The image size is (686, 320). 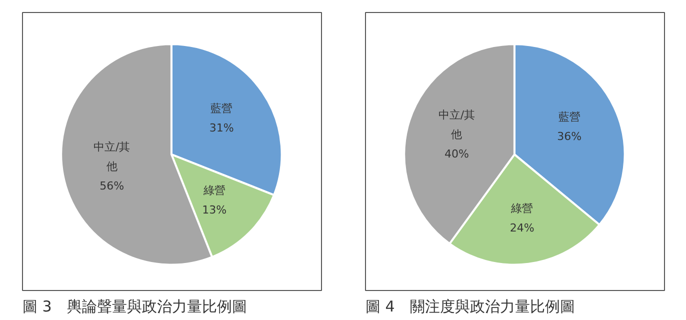 I want to click on text: 圖 3 輿論聲量與政治力量比例圖, so click(x=134, y=307).